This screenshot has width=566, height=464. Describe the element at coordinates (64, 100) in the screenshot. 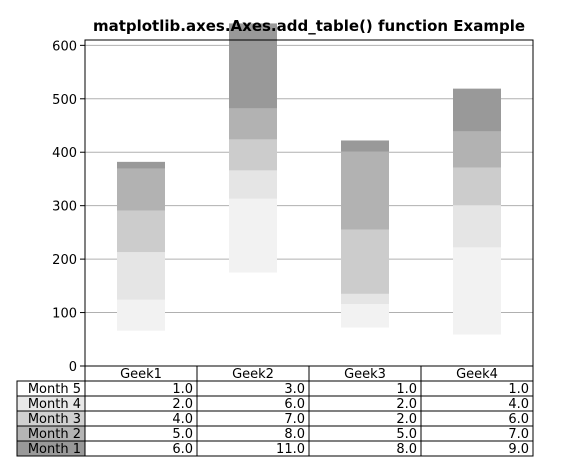

I see `y-tick-label: 500` at that location.